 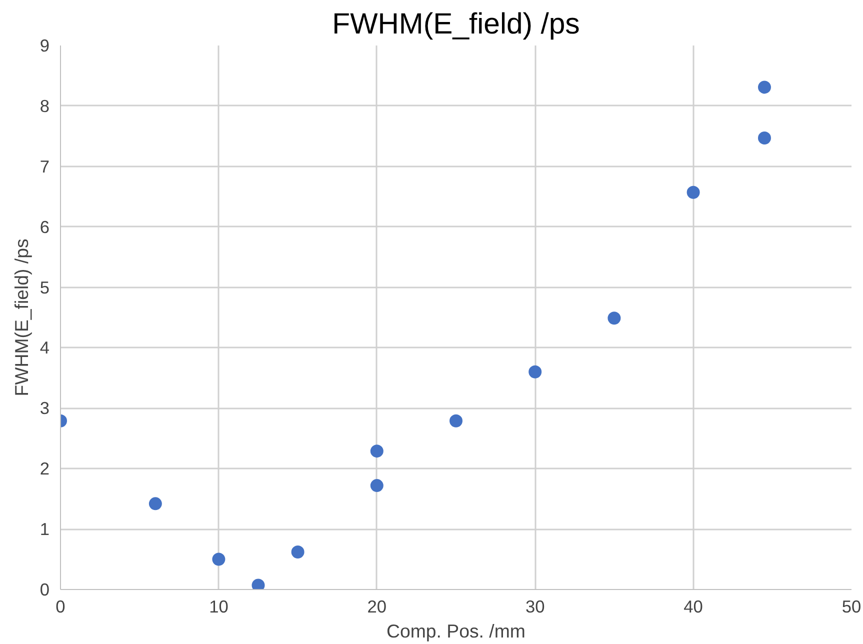 I want to click on x-tick-label: 40, so click(x=693, y=606).